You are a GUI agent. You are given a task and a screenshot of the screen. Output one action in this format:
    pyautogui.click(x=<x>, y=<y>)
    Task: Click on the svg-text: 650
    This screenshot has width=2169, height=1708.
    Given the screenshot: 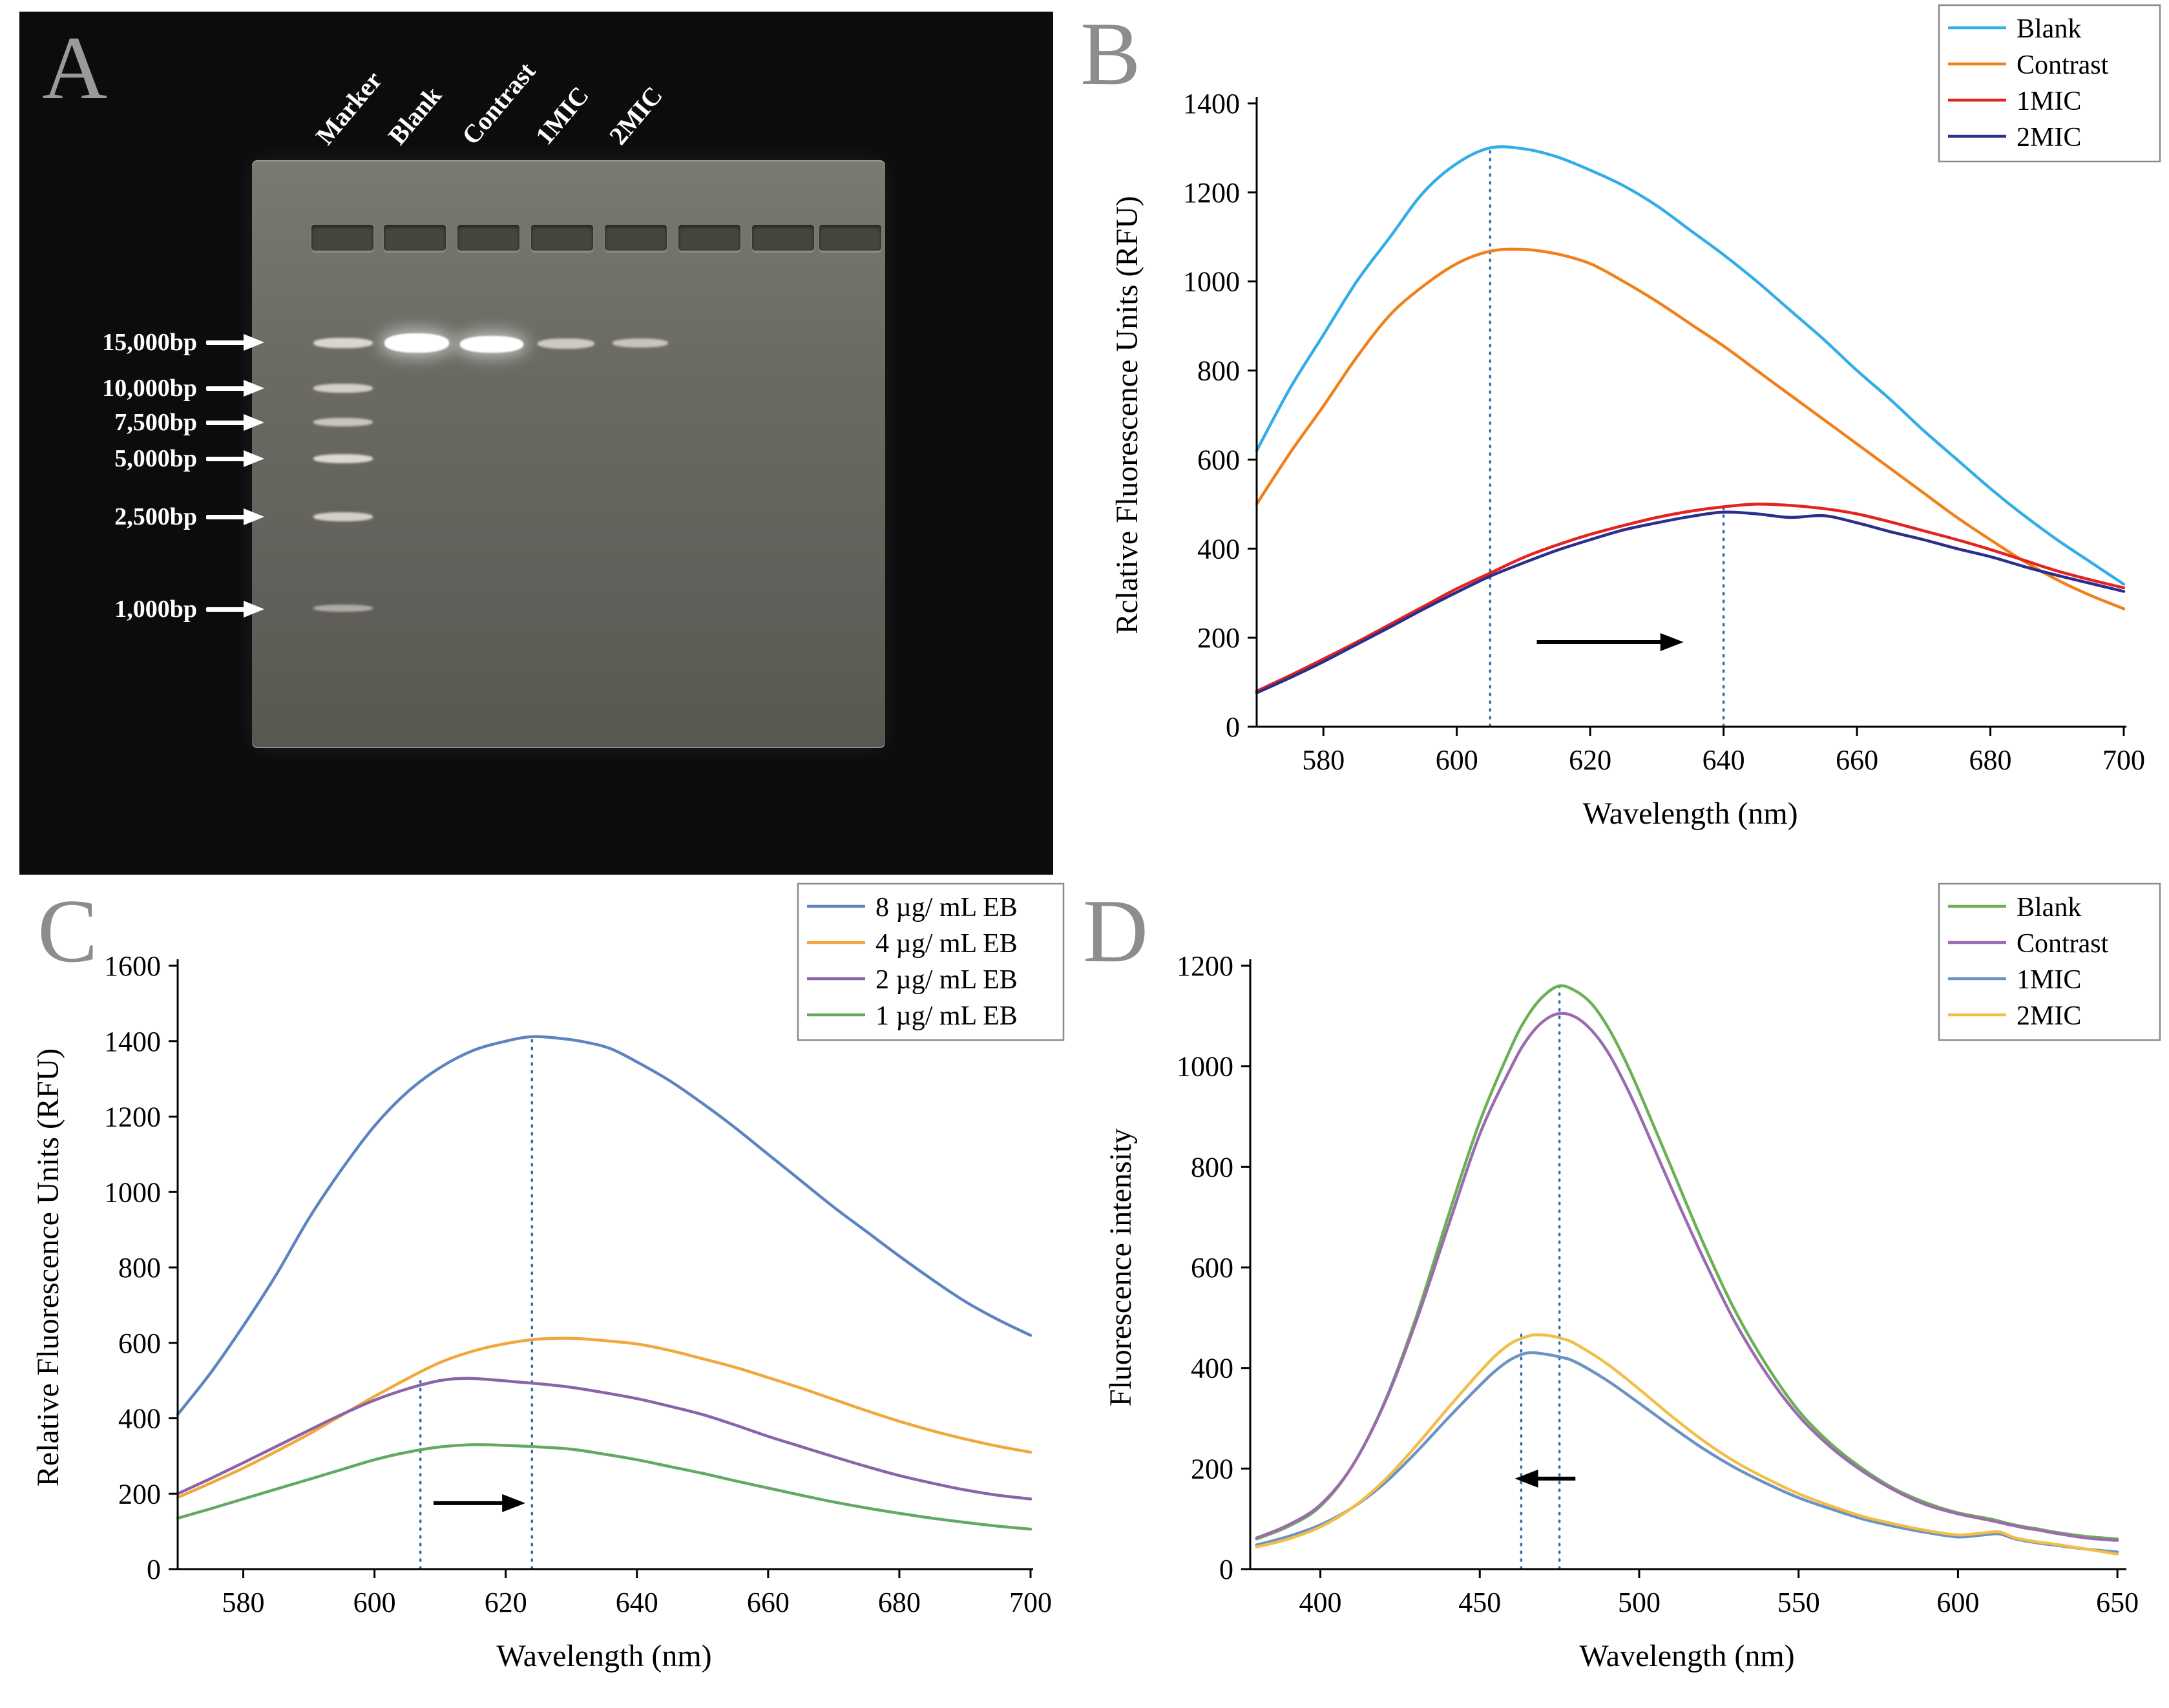 What is the action you would take?
    pyautogui.click(x=2117, y=1602)
    